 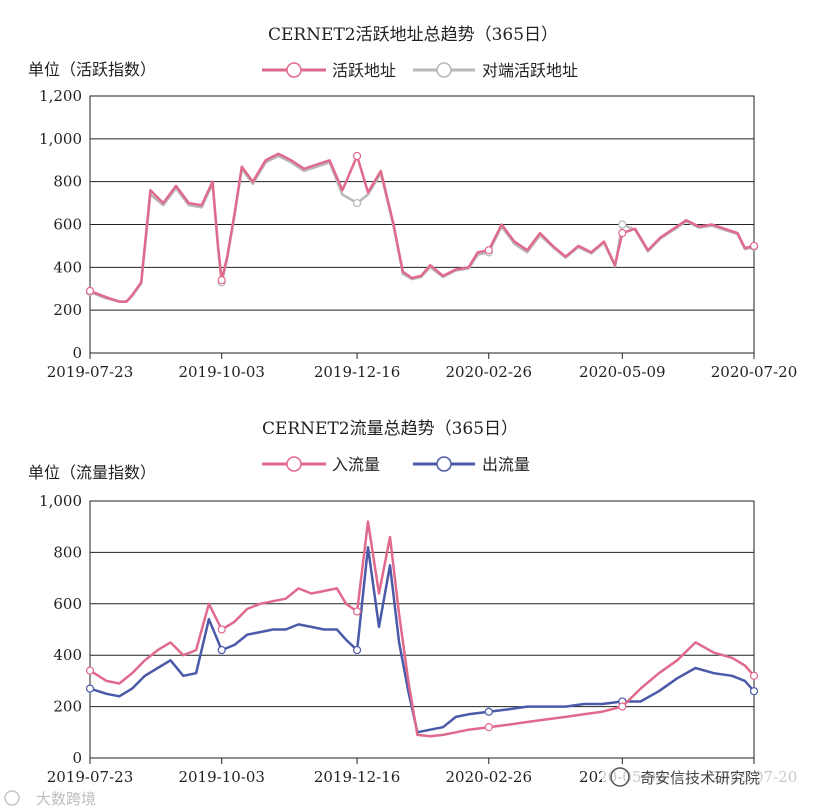 I want to click on y-tick-label: 1,200, so click(x=60, y=96).